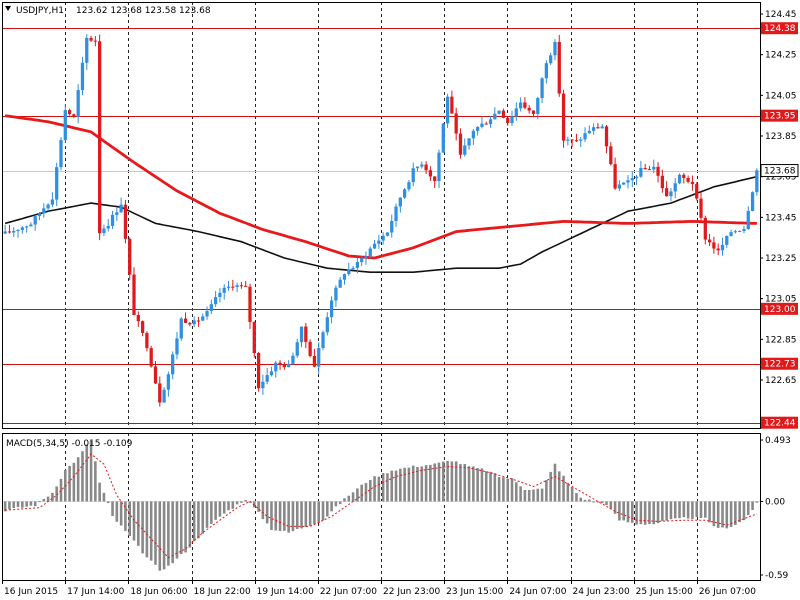 Image resolution: width=800 pixels, height=600 pixels. What do you see at coordinates (781, 96) in the screenshot?
I see `y-tick-label: 124.05` at bounding box center [781, 96].